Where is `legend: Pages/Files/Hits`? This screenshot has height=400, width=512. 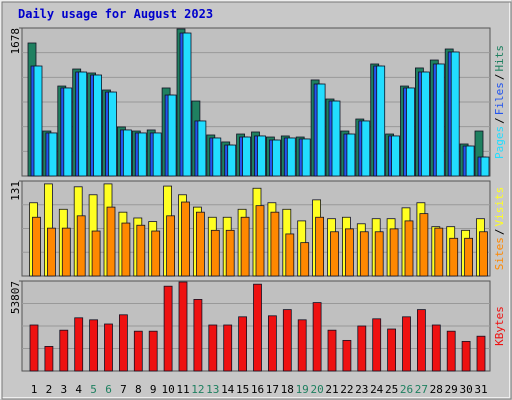 legend: Pages/Files/Hits is located at coordinates (499, 102).